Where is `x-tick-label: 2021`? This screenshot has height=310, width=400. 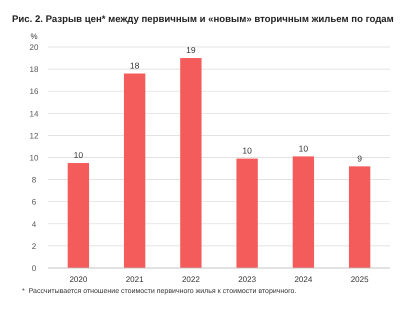 x-tick-label: 2021 is located at coordinates (135, 279).